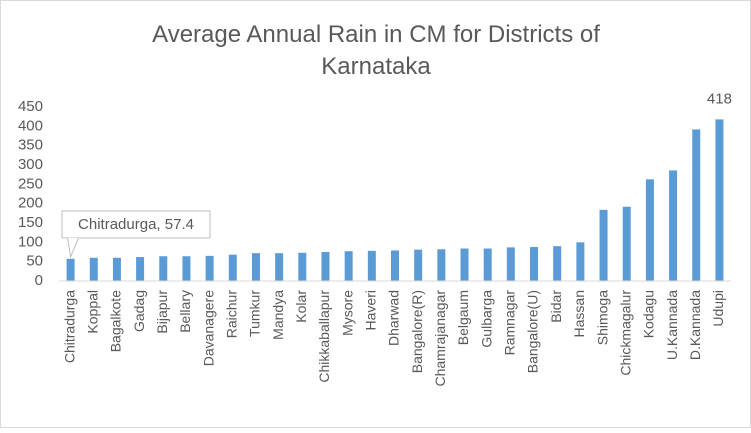 This screenshot has height=433, width=751. Describe the element at coordinates (208, 328) in the screenshot. I see `x-tick-label: Davanagere` at that location.